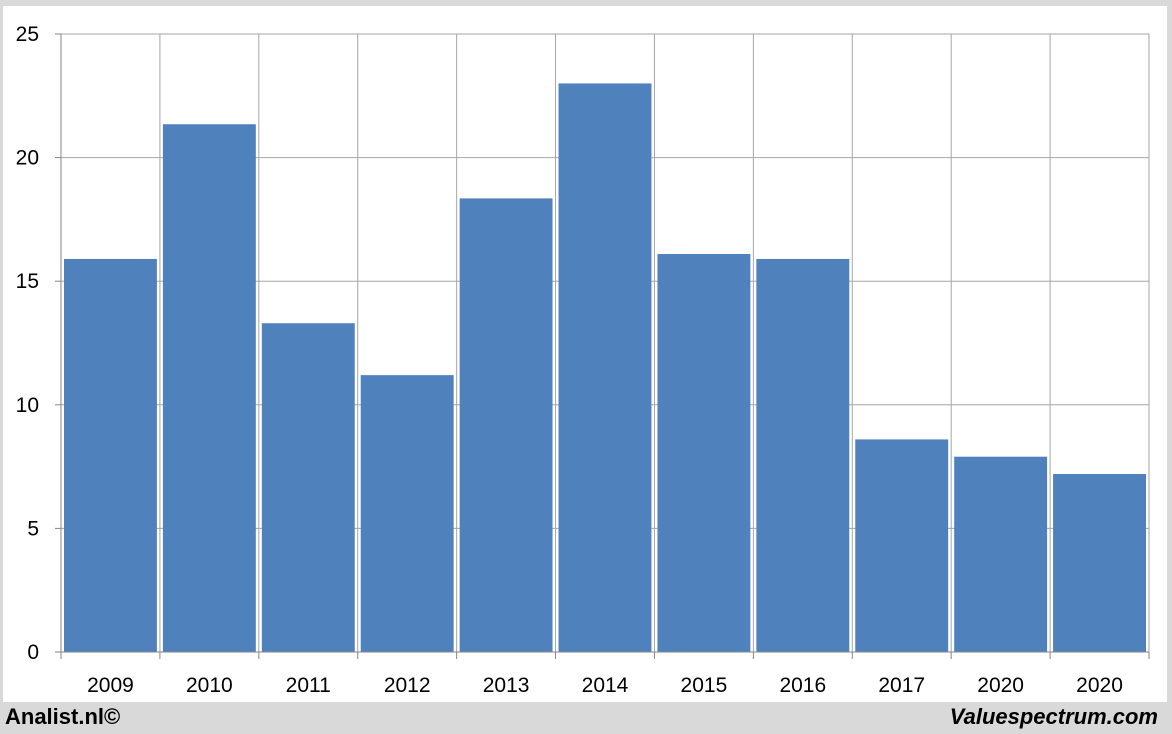 Image resolution: width=1172 pixels, height=734 pixels. What do you see at coordinates (110, 685) in the screenshot?
I see `x-tick-label: 2009` at bounding box center [110, 685].